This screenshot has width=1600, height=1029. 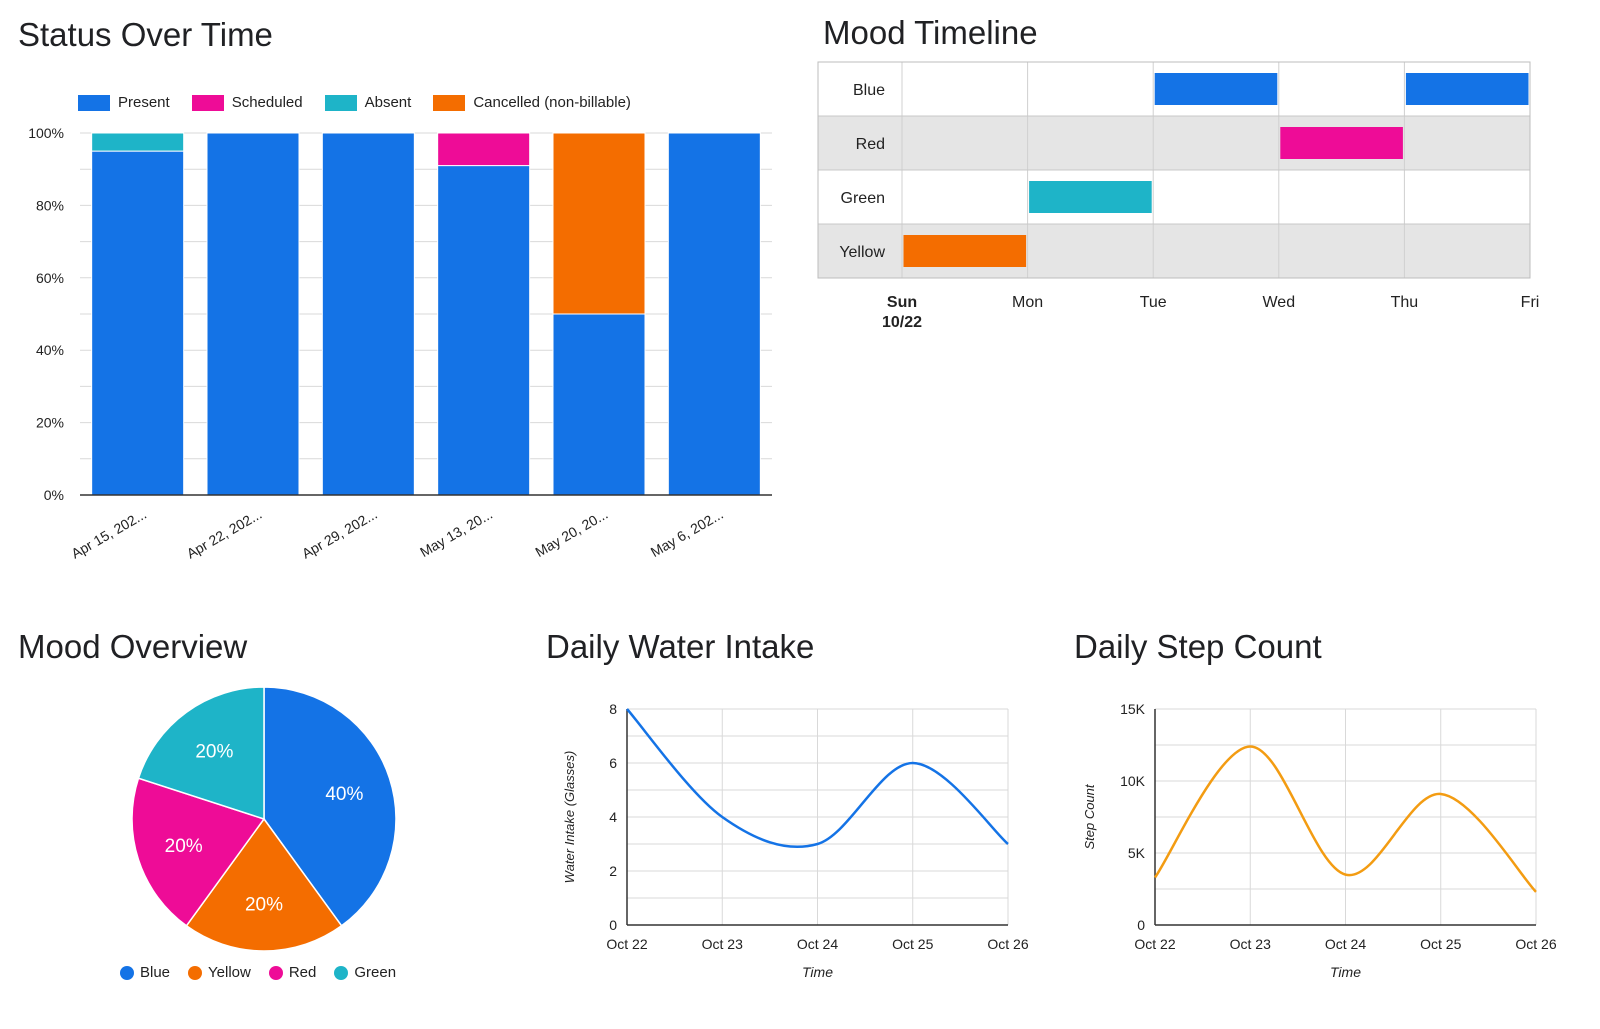 I want to click on mood-overview-chart: 40% 20% 20% 20%, so click(x=264, y=819).